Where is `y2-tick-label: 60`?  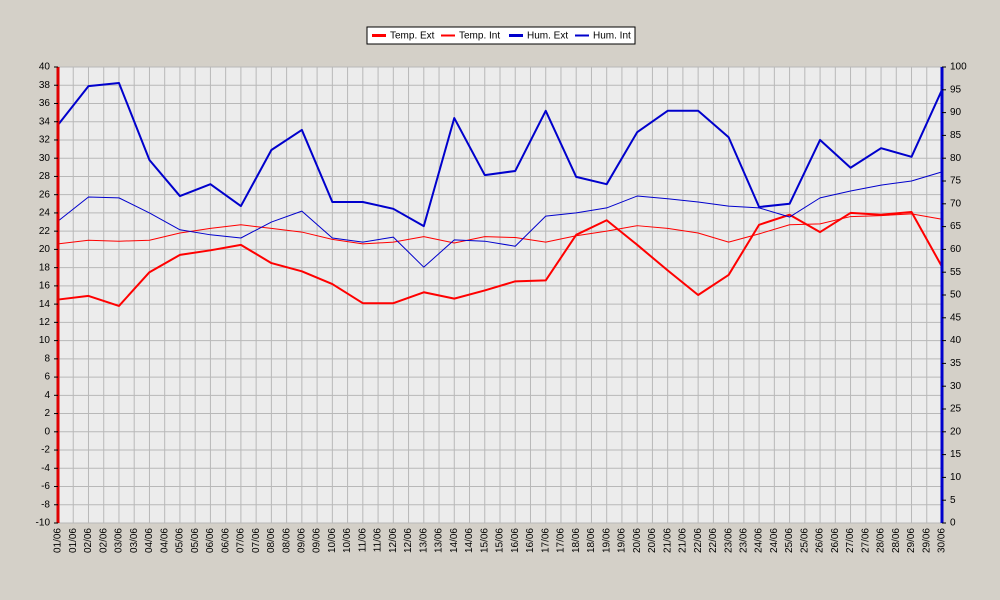
y2-tick-label: 60 is located at coordinates (956, 249).